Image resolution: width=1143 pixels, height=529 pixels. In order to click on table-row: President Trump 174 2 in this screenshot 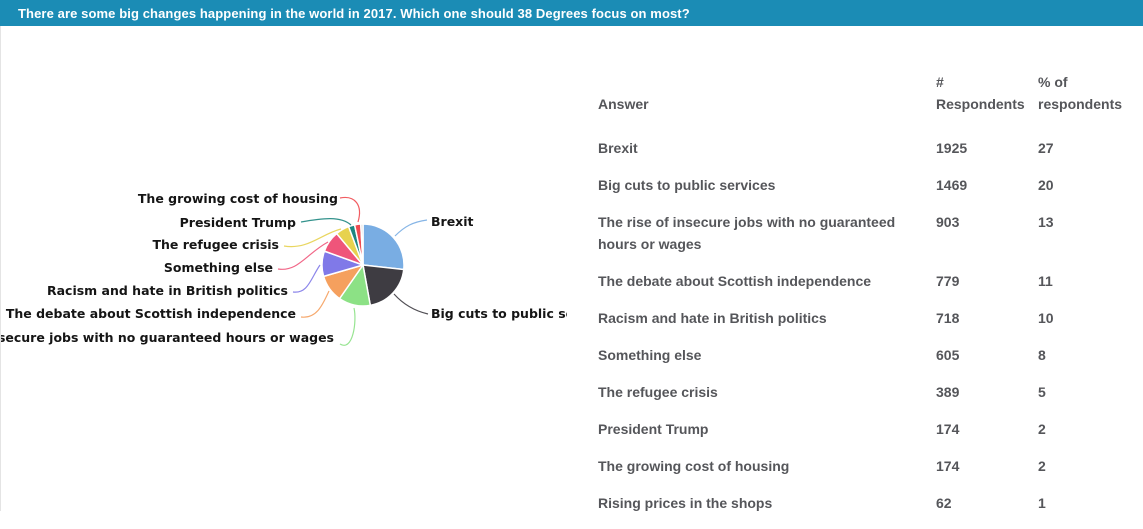, I will do `click(863, 429)`.